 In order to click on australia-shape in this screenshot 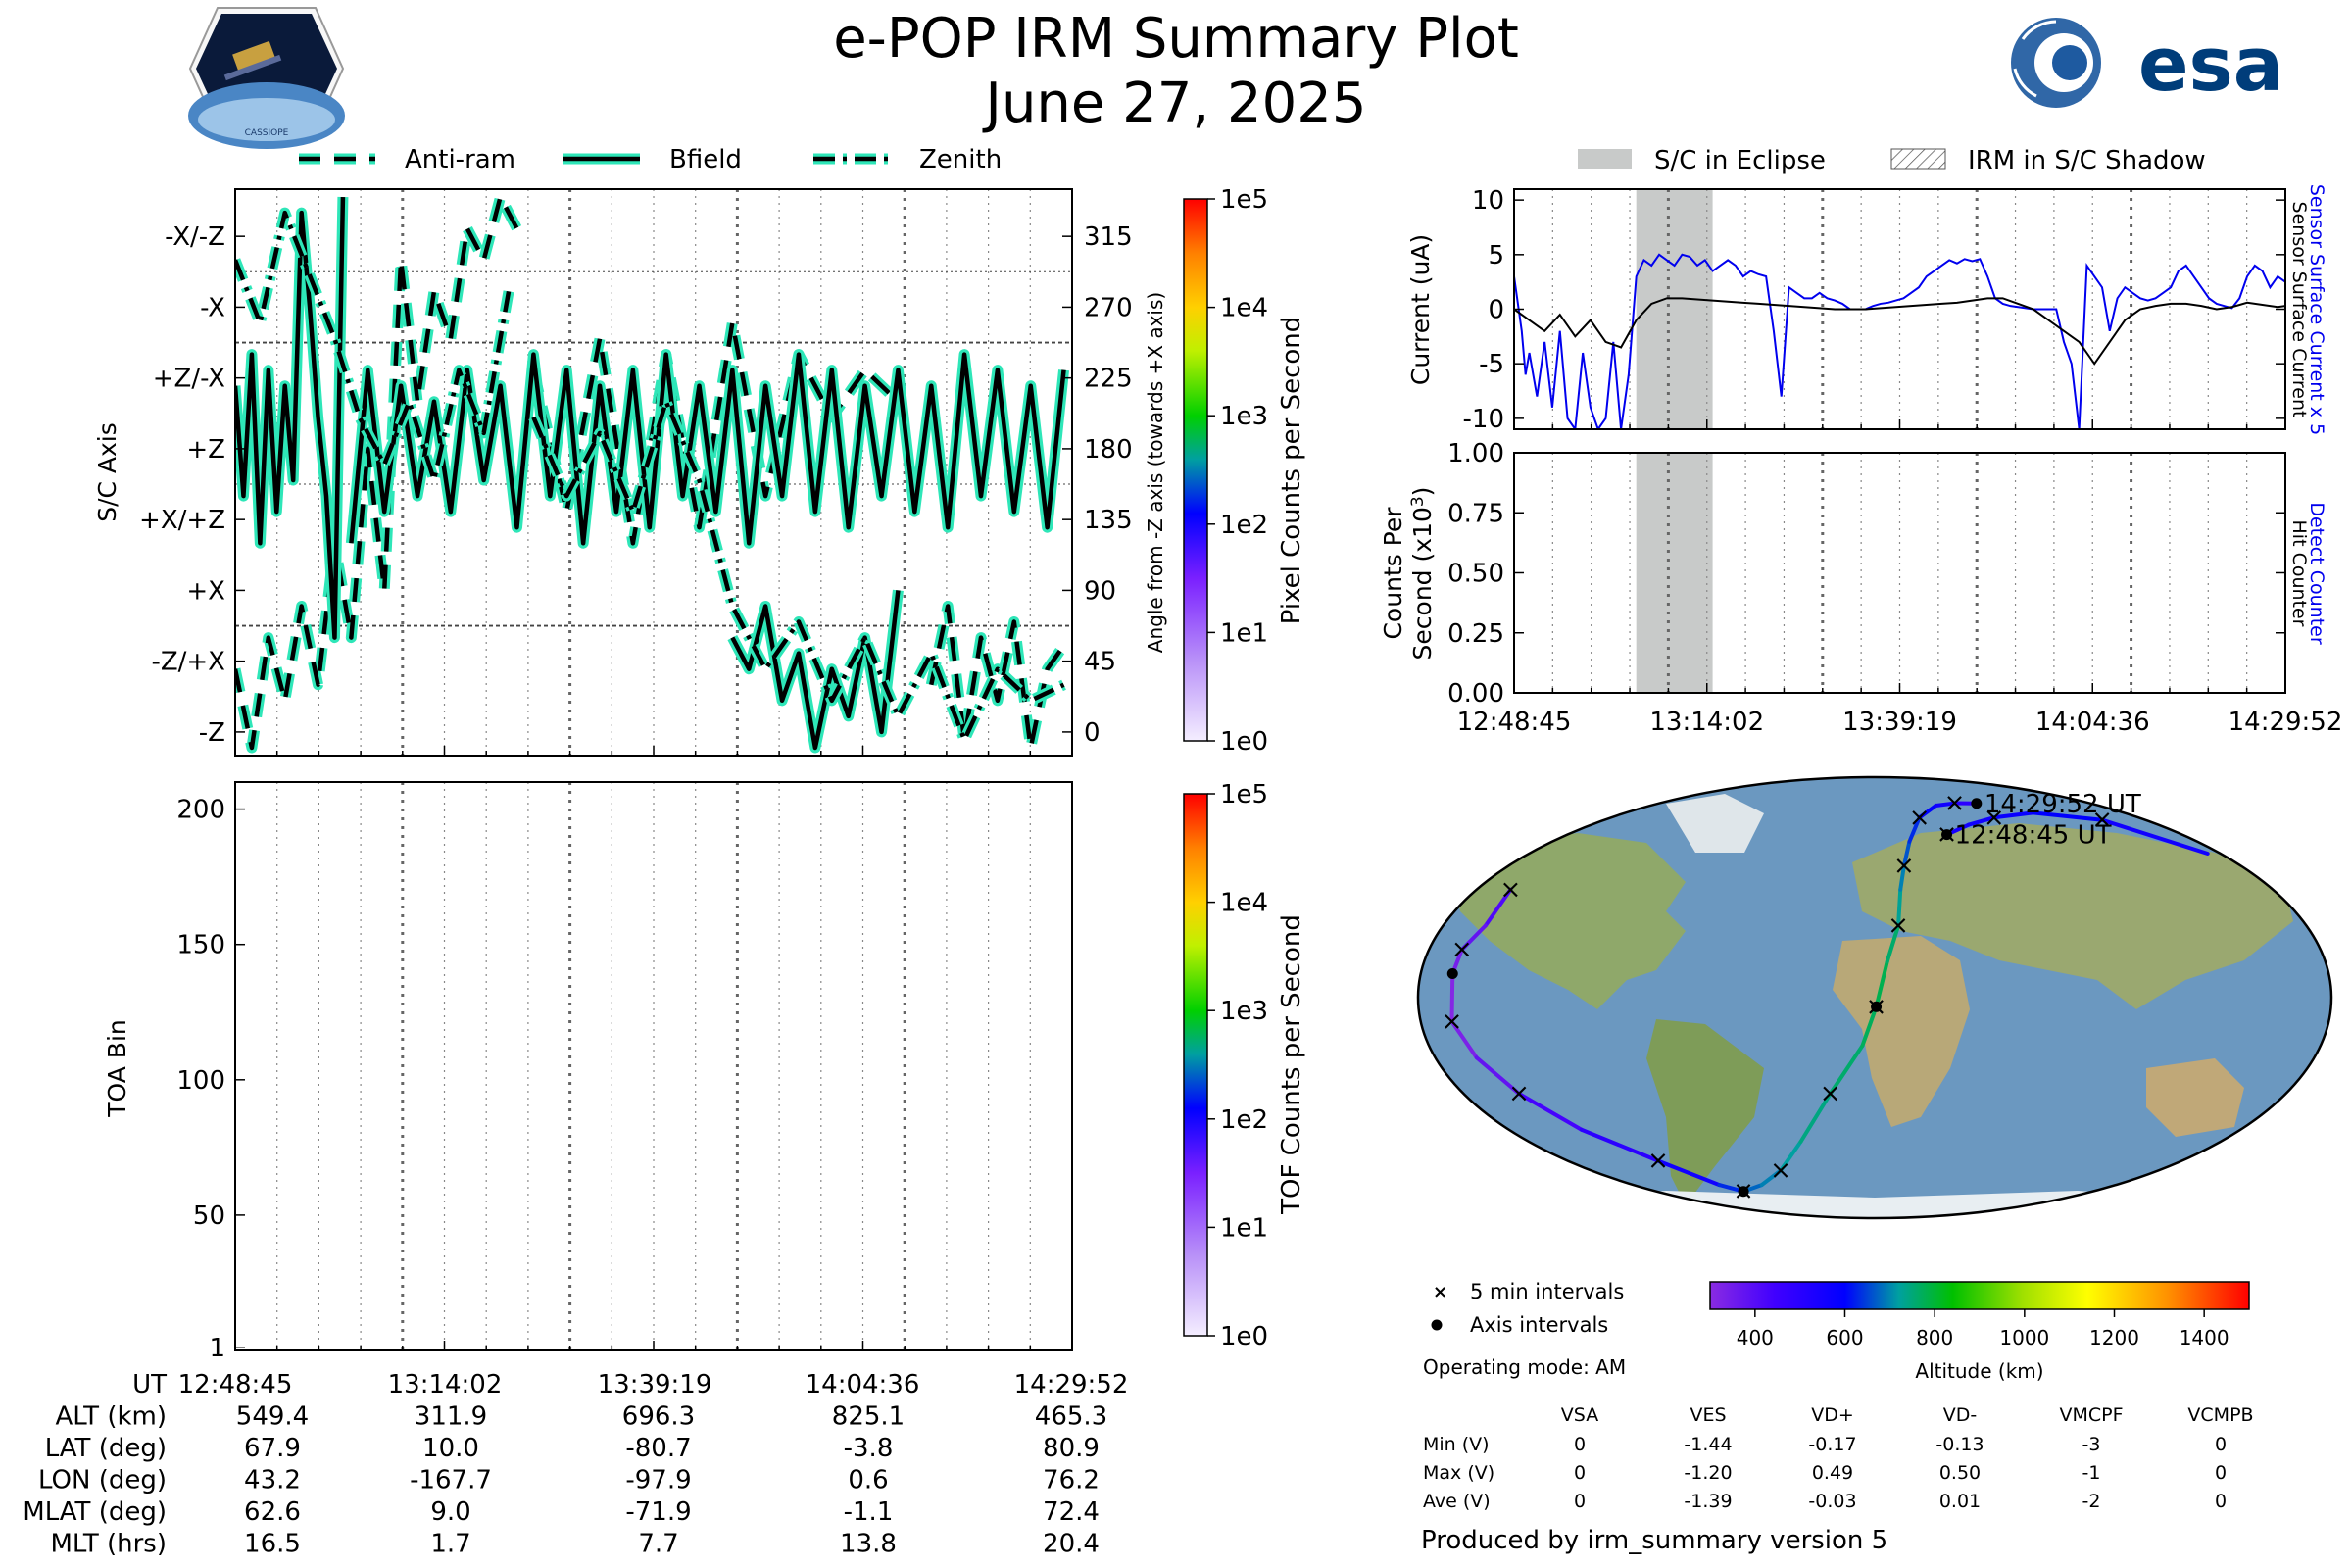, I will do `click(2195, 1097)`.